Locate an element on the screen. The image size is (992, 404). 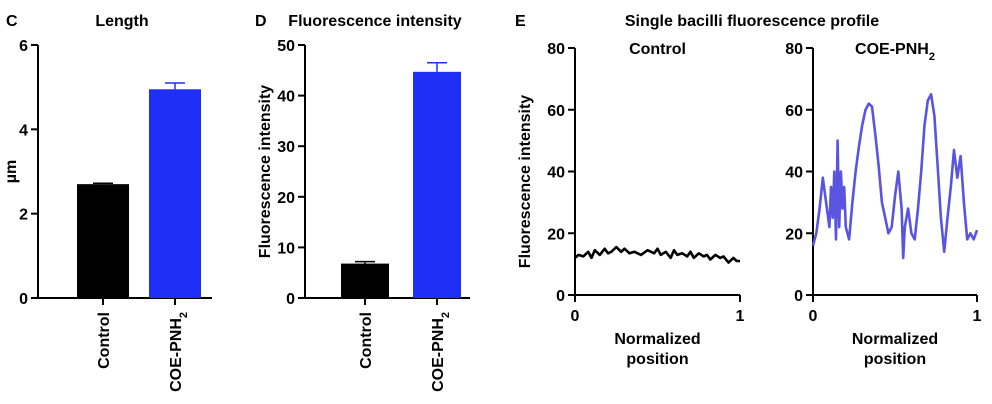
y-tick-label: 6 is located at coordinates (23, 46).